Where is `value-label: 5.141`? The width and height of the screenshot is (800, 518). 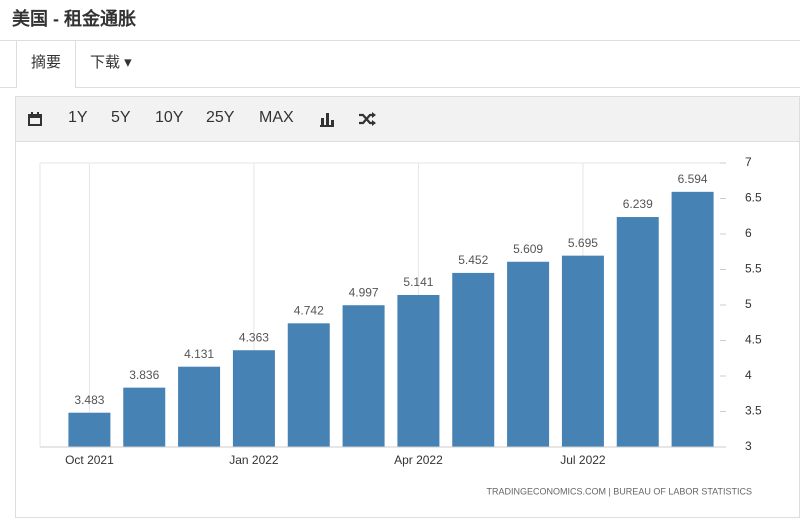
value-label: 5.141 is located at coordinates (418, 282).